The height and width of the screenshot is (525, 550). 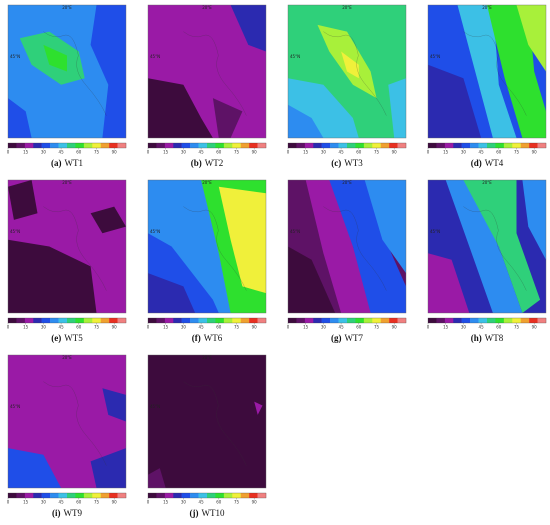 I want to click on panel: 20°E 45°N 0 15 30 45 60 75 90 (e) WT5, so click(x=67, y=261).